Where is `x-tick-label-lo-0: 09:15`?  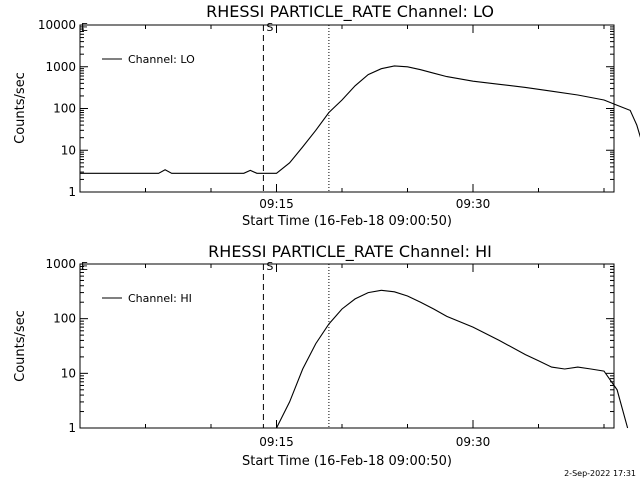 x-tick-label-lo-0: 09:15 is located at coordinates (276, 204).